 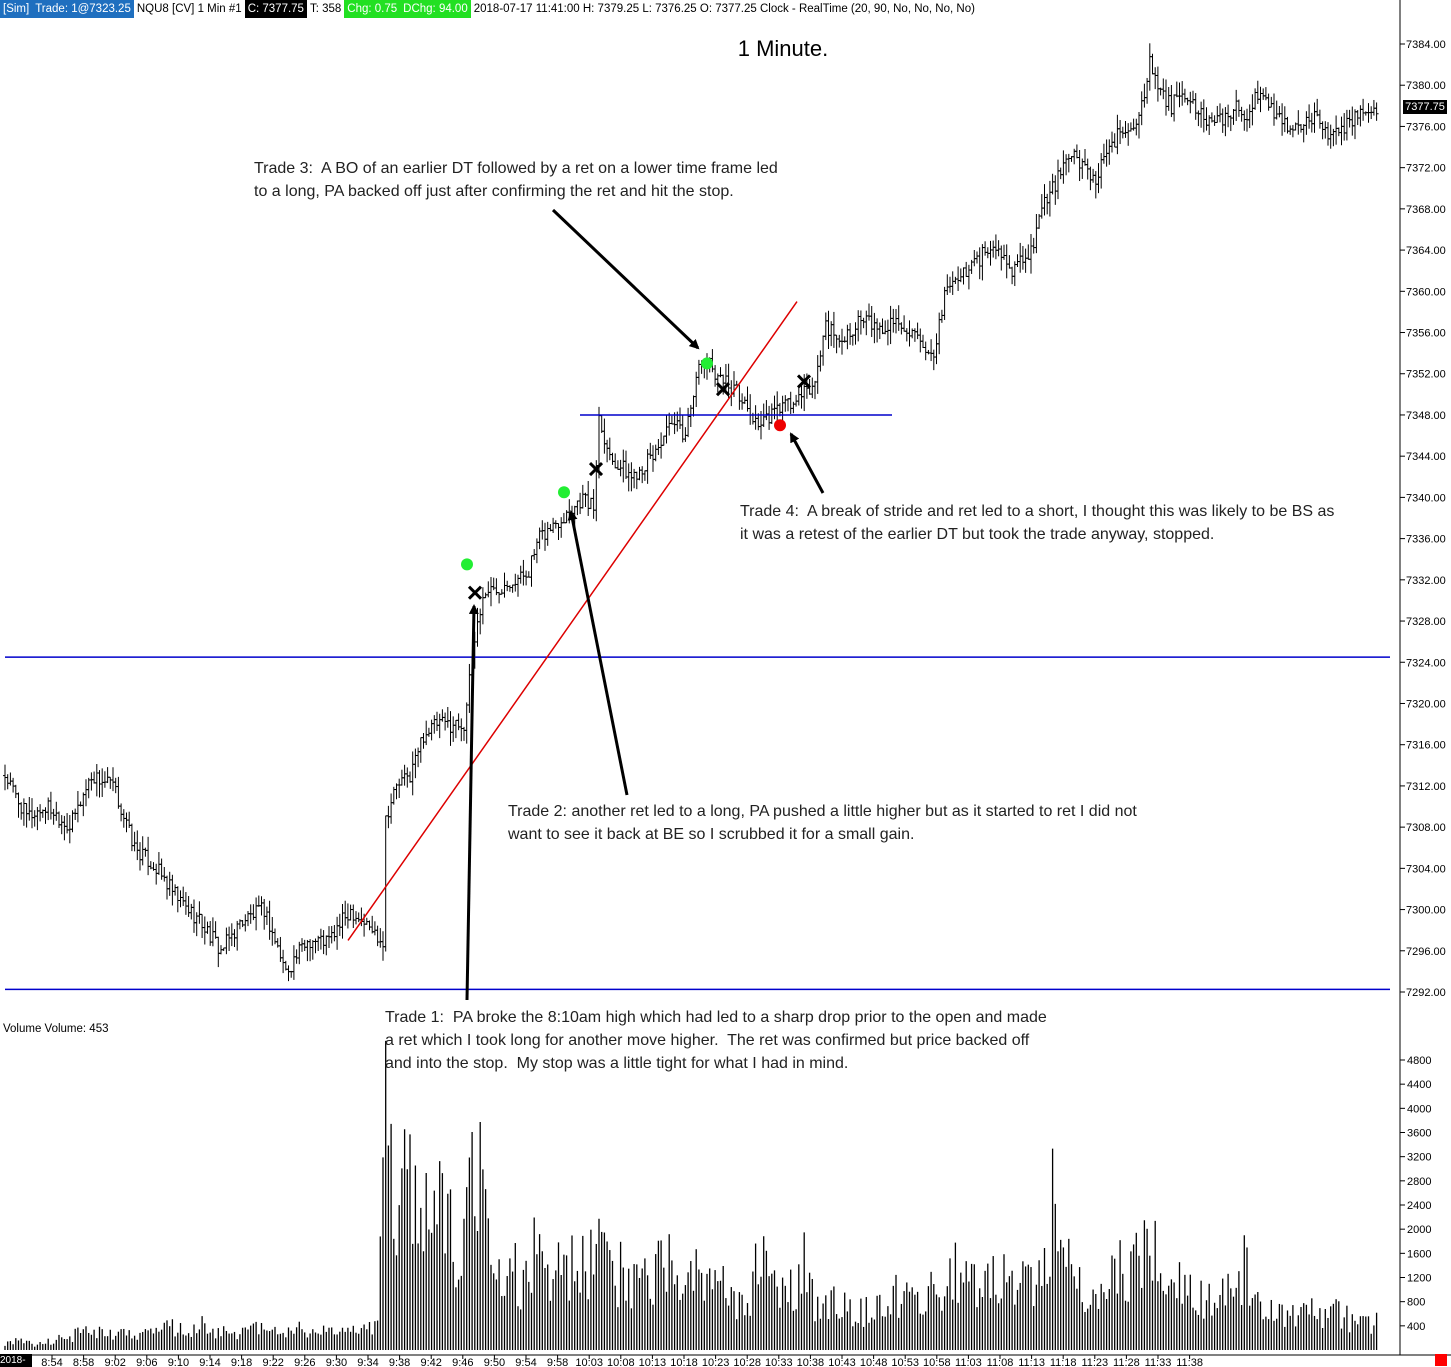 I want to click on trade1-arrow, so click(x=472, y=802).